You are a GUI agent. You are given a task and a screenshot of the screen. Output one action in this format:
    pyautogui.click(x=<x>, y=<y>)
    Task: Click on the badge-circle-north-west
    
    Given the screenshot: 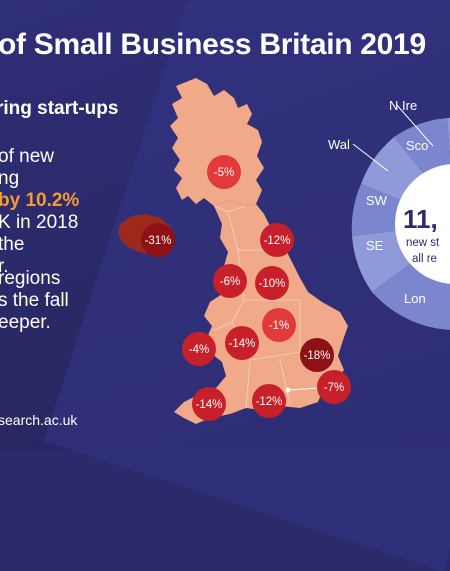 What is the action you would take?
    pyautogui.click(x=230, y=281)
    